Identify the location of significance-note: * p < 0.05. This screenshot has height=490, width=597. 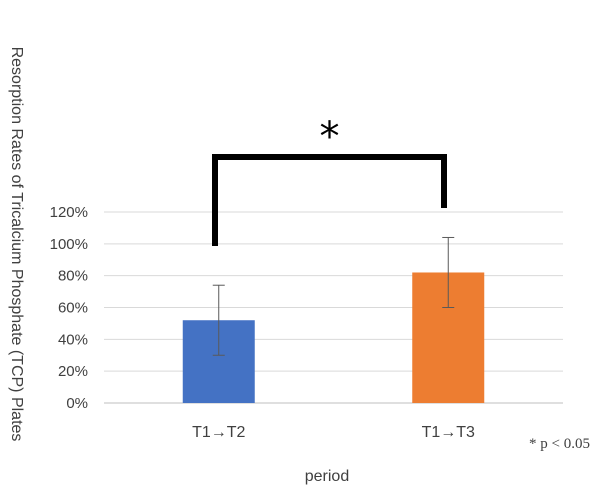
(559, 444).